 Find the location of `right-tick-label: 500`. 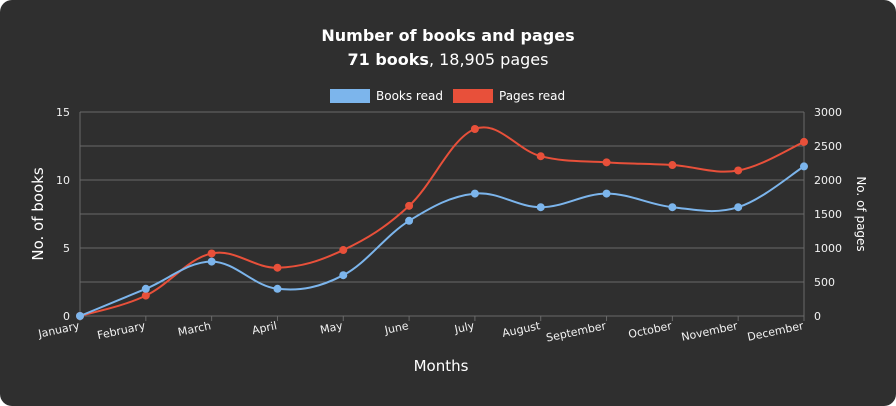

right-tick-label: 500 is located at coordinates (824, 282).